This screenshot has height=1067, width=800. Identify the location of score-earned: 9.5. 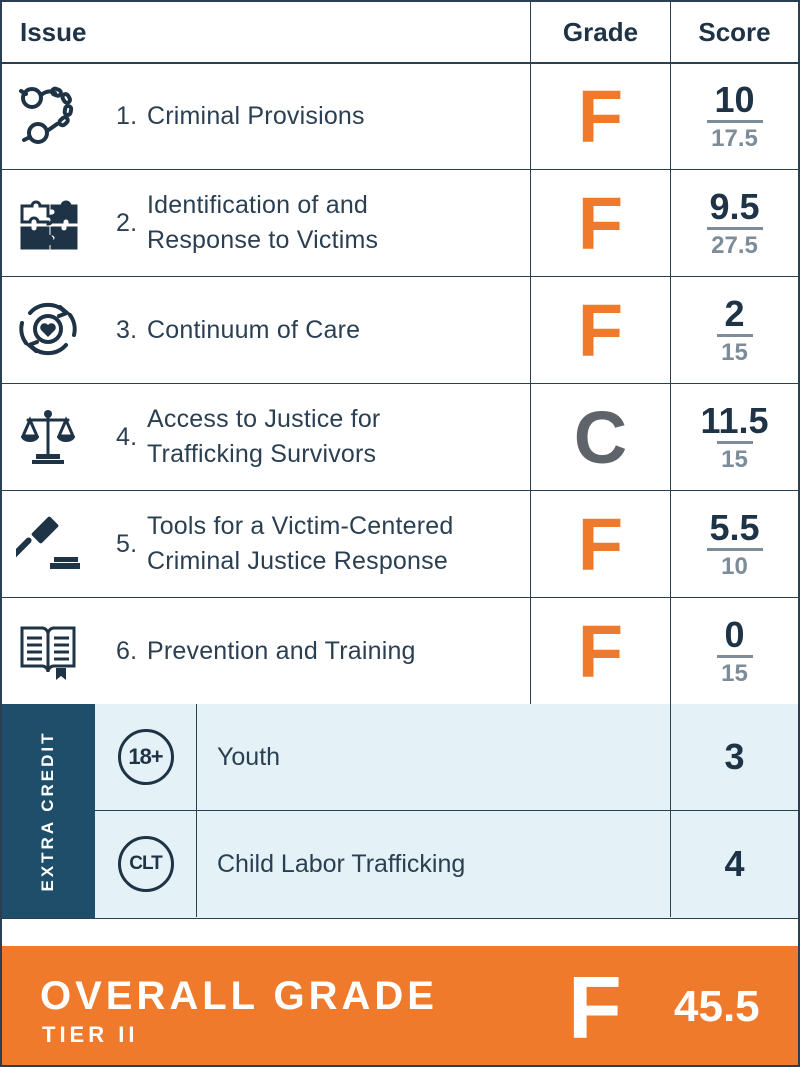
(734, 206).